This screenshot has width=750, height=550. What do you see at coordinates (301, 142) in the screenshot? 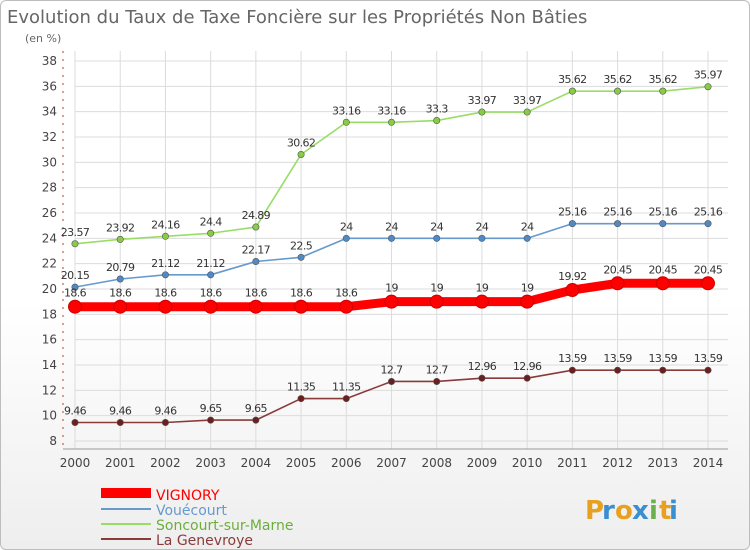
I see `data-label: 30.62` at bounding box center [301, 142].